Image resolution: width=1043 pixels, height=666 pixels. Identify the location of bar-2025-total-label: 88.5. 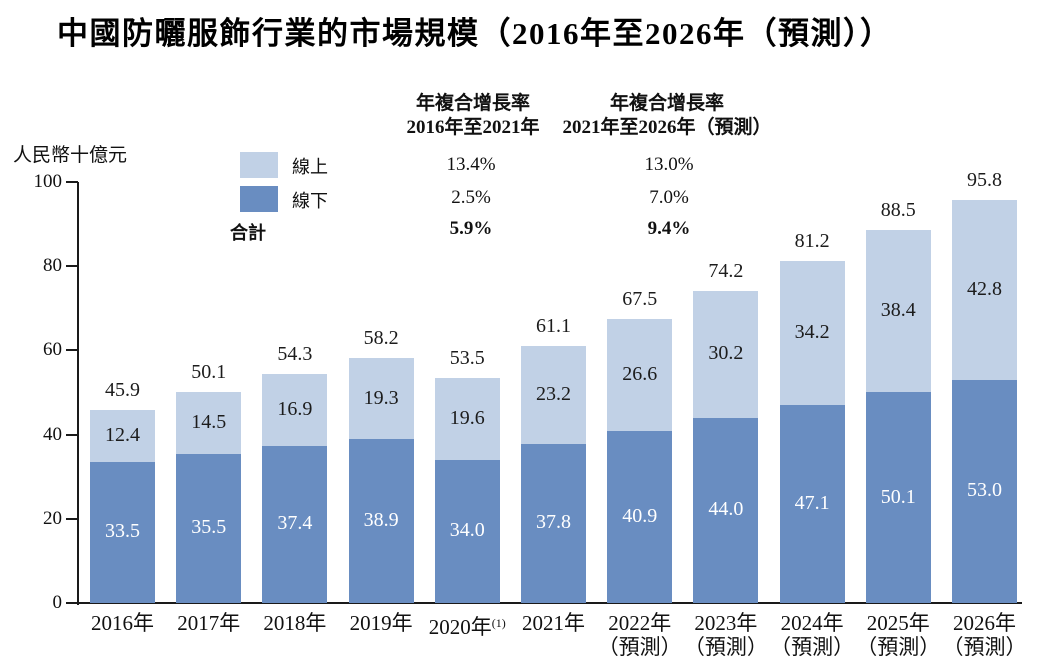
(898, 210).